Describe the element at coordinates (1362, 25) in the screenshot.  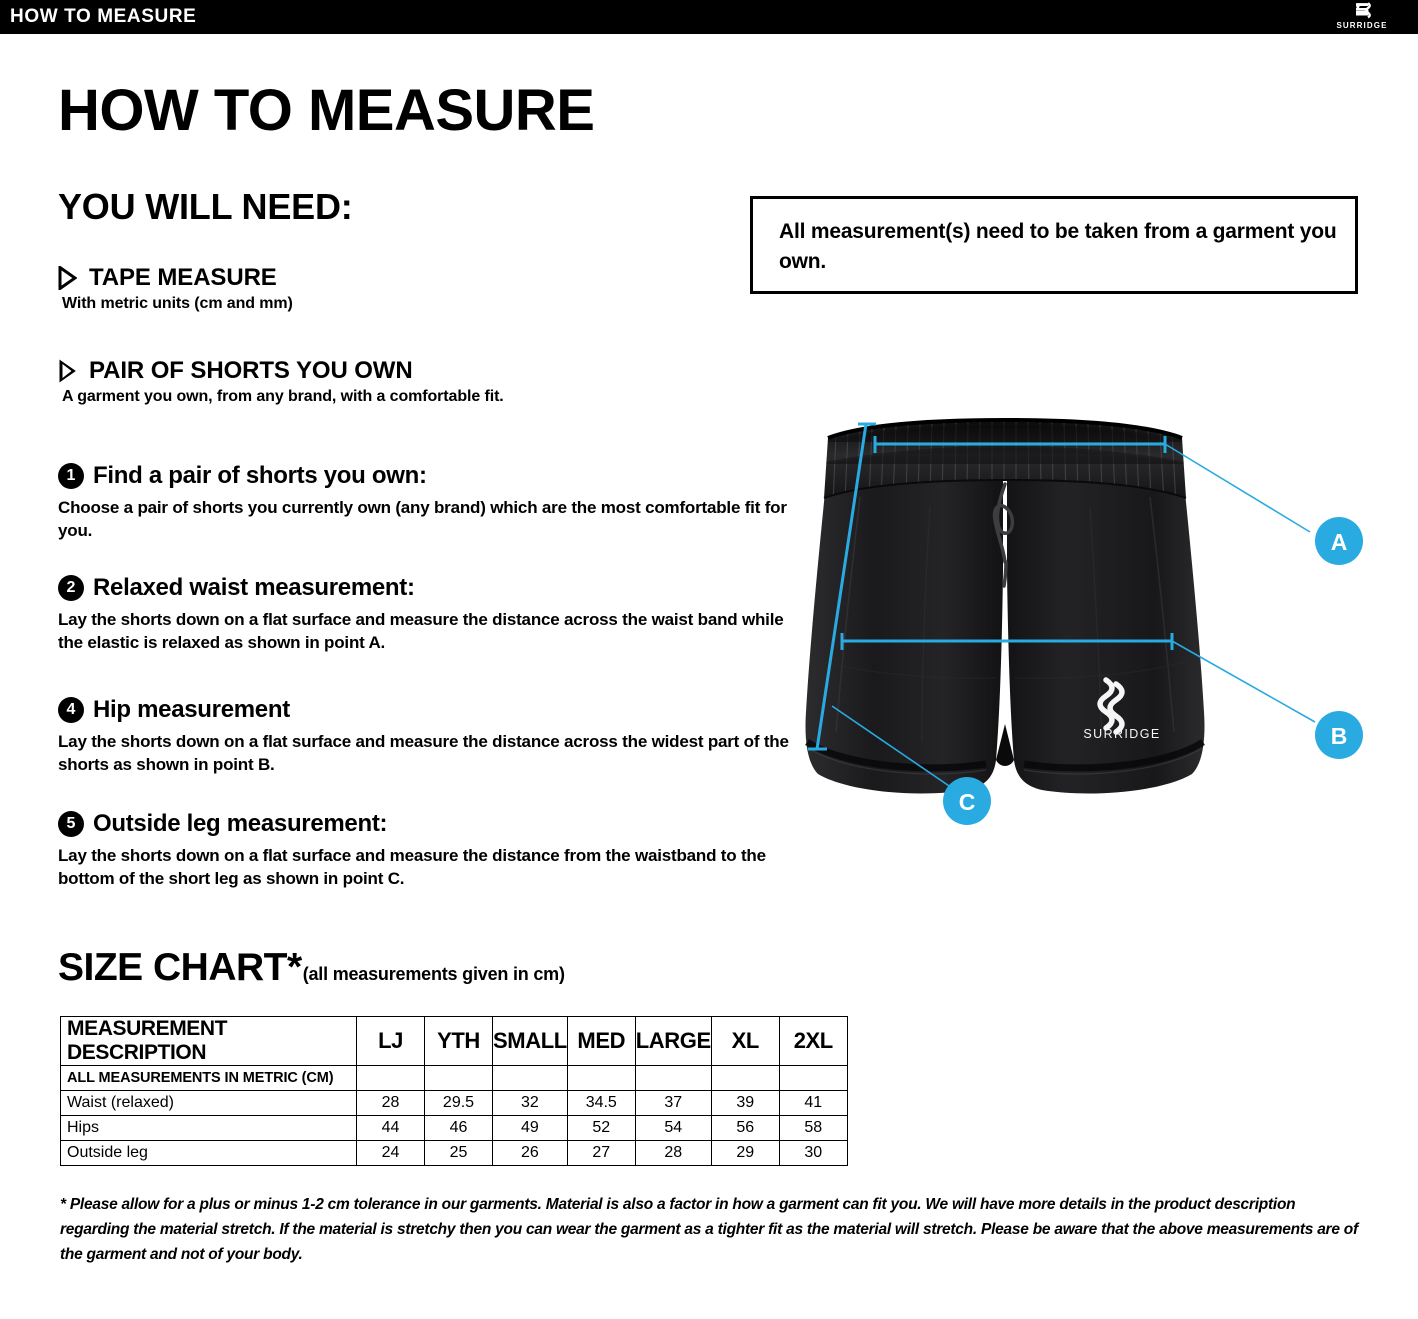
I see `surridge-wordmark: SURRIDGE` at that location.